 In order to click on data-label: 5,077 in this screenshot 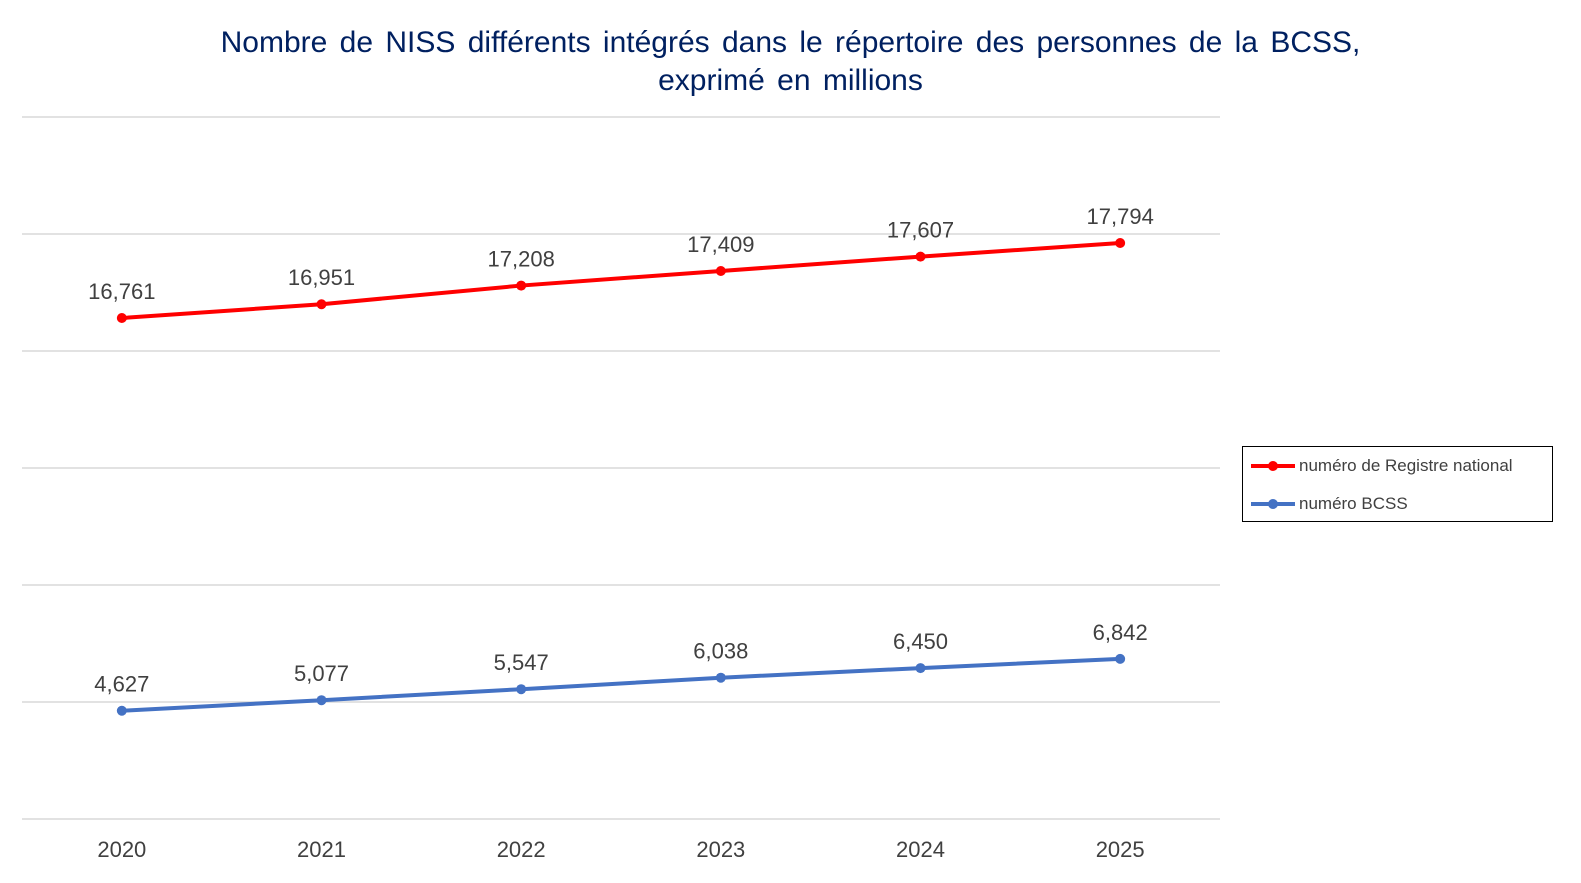, I will do `click(321, 673)`.